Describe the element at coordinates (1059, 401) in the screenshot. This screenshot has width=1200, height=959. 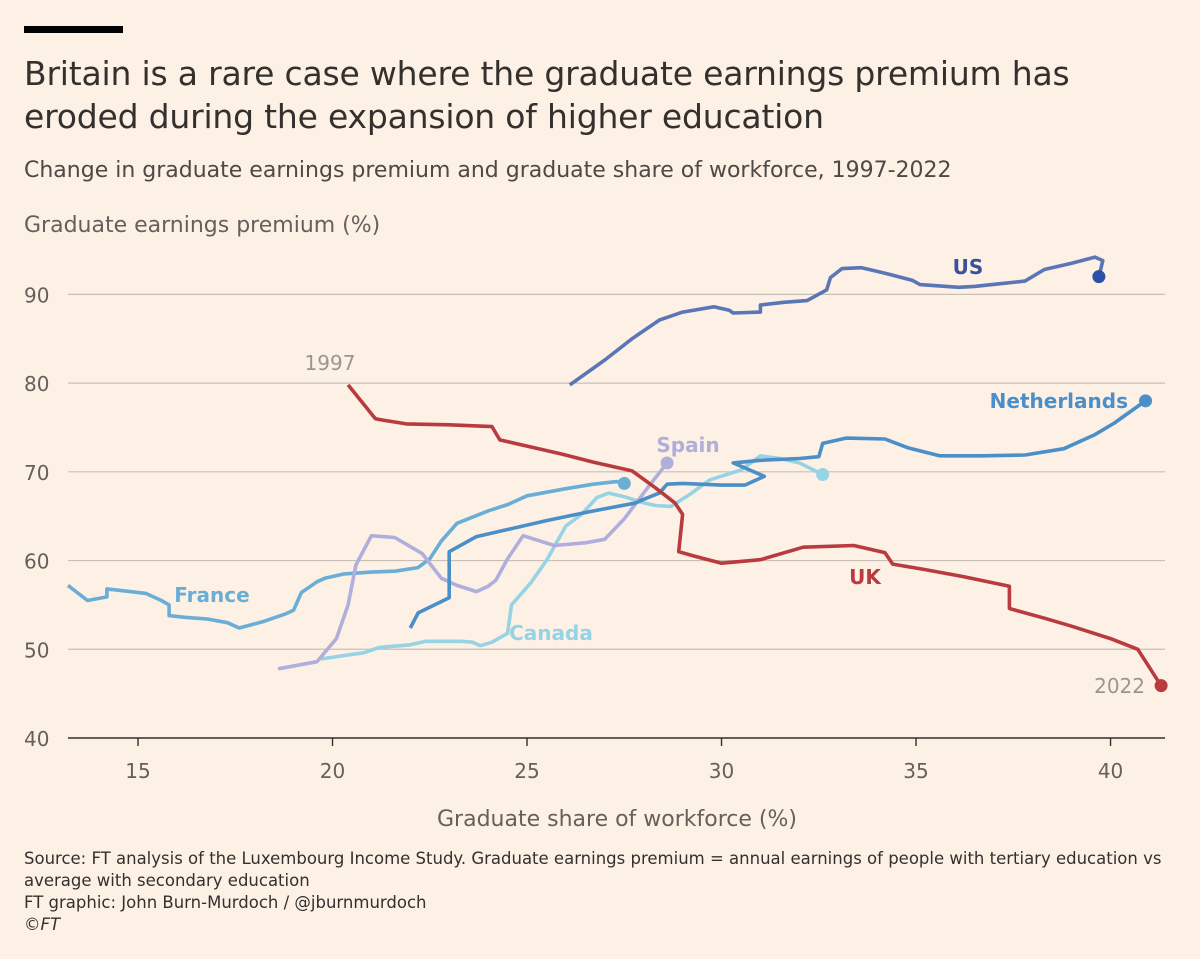
I see `series-label-netherlands: Netherlands` at that location.